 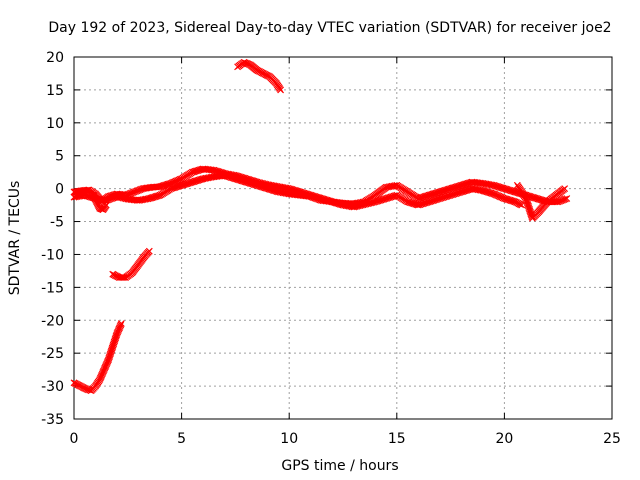 What do you see at coordinates (612, 439) in the screenshot?
I see `x-tick-label: 25` at bounding box center [612, 439].